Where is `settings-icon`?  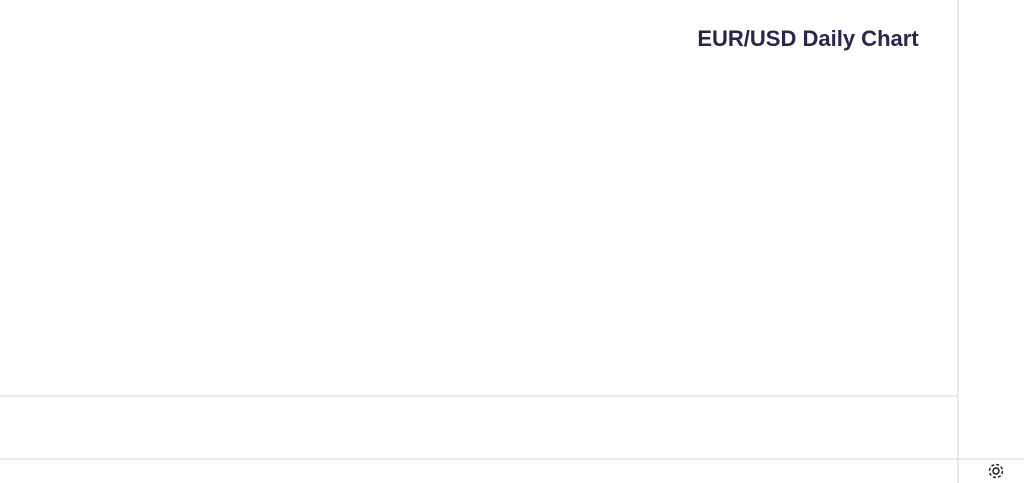
settings-icon is located at coordinates (996, 471).